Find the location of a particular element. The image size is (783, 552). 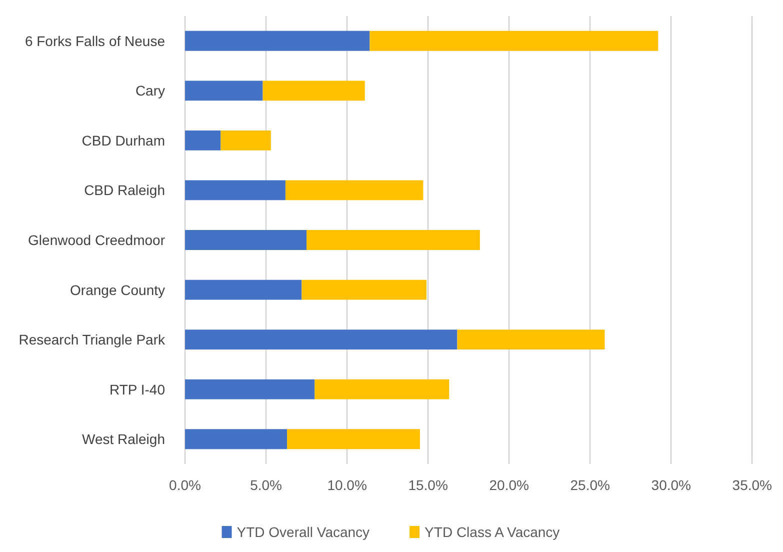

x-tick-label: 10.0% is located at coordinates (347, 485).